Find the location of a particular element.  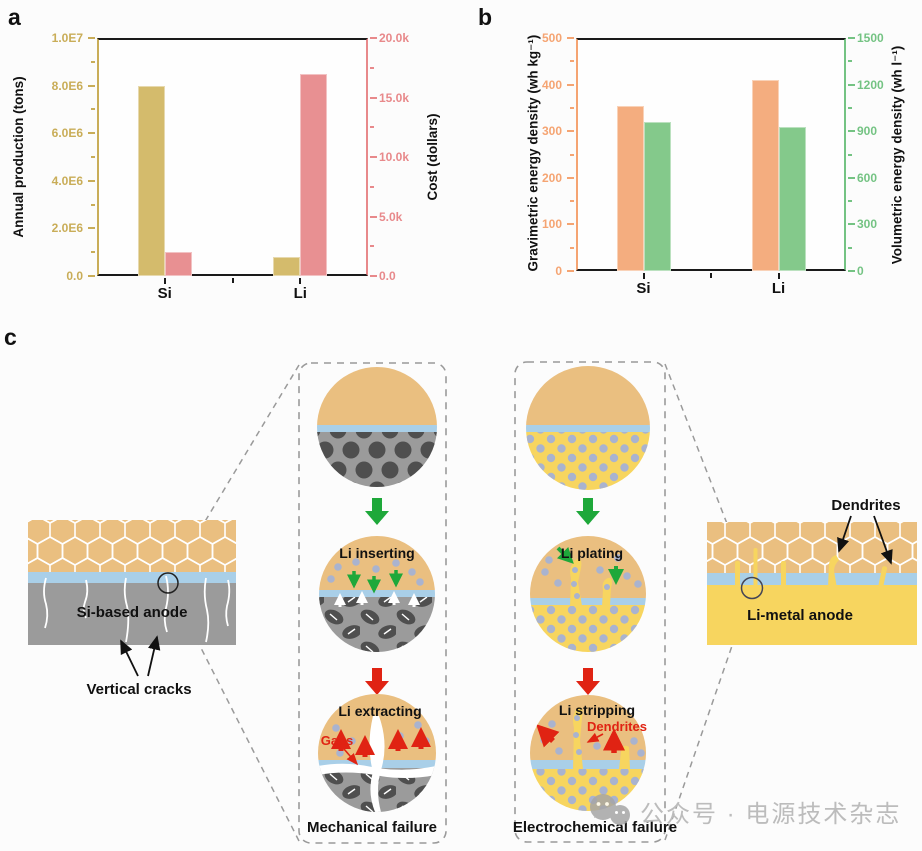

li-stripping-arrows is located at coordinates (580, 738).